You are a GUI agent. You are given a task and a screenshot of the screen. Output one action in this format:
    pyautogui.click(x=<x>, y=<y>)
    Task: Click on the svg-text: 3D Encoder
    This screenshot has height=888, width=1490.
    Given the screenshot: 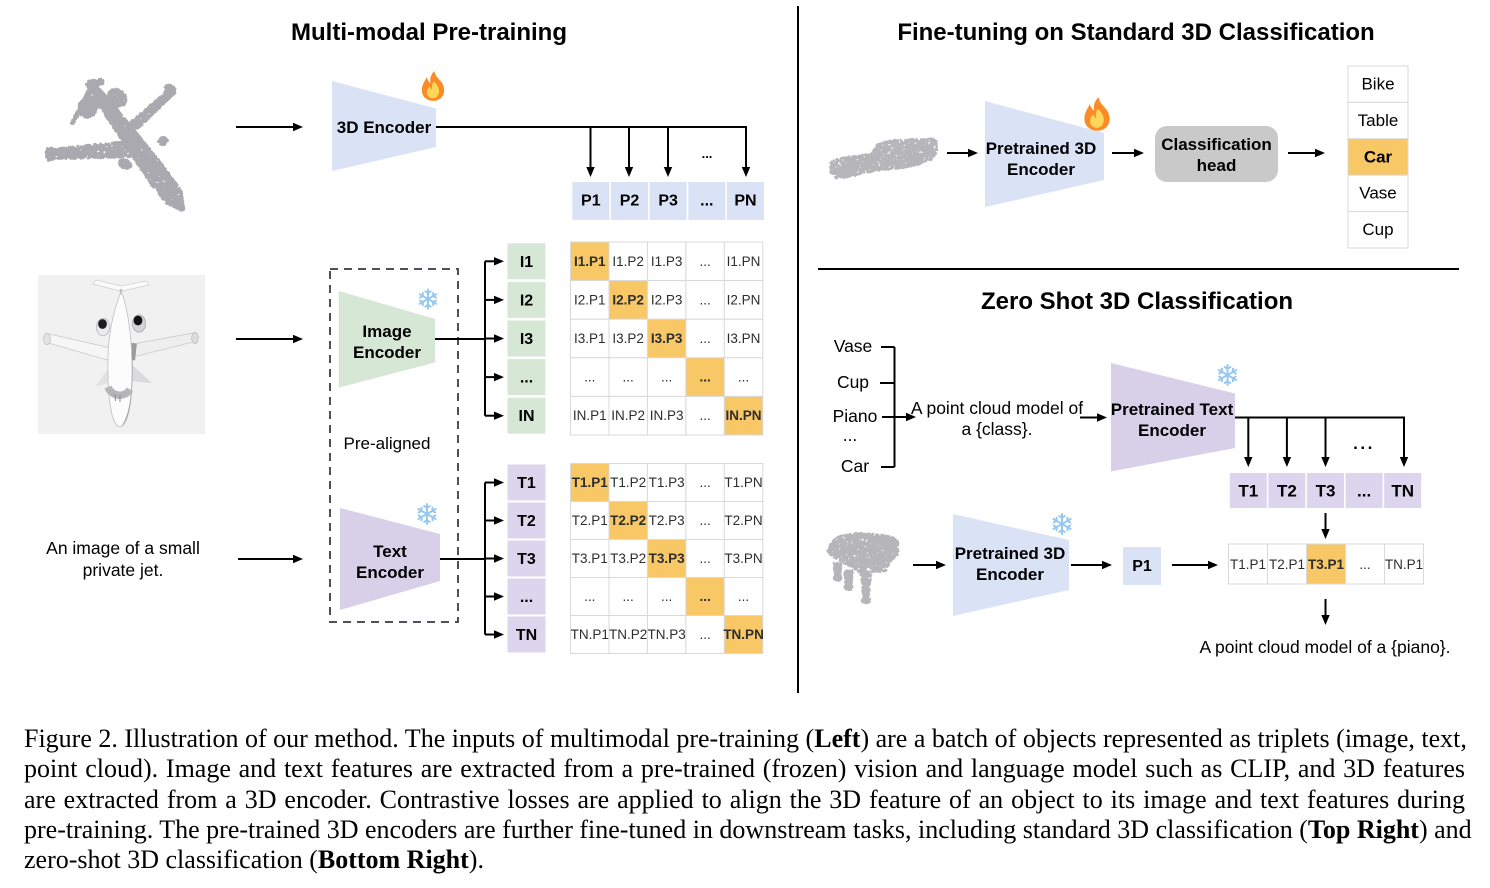 What is the action you would take?
    pyautogui.click(x=384, y=127)
    